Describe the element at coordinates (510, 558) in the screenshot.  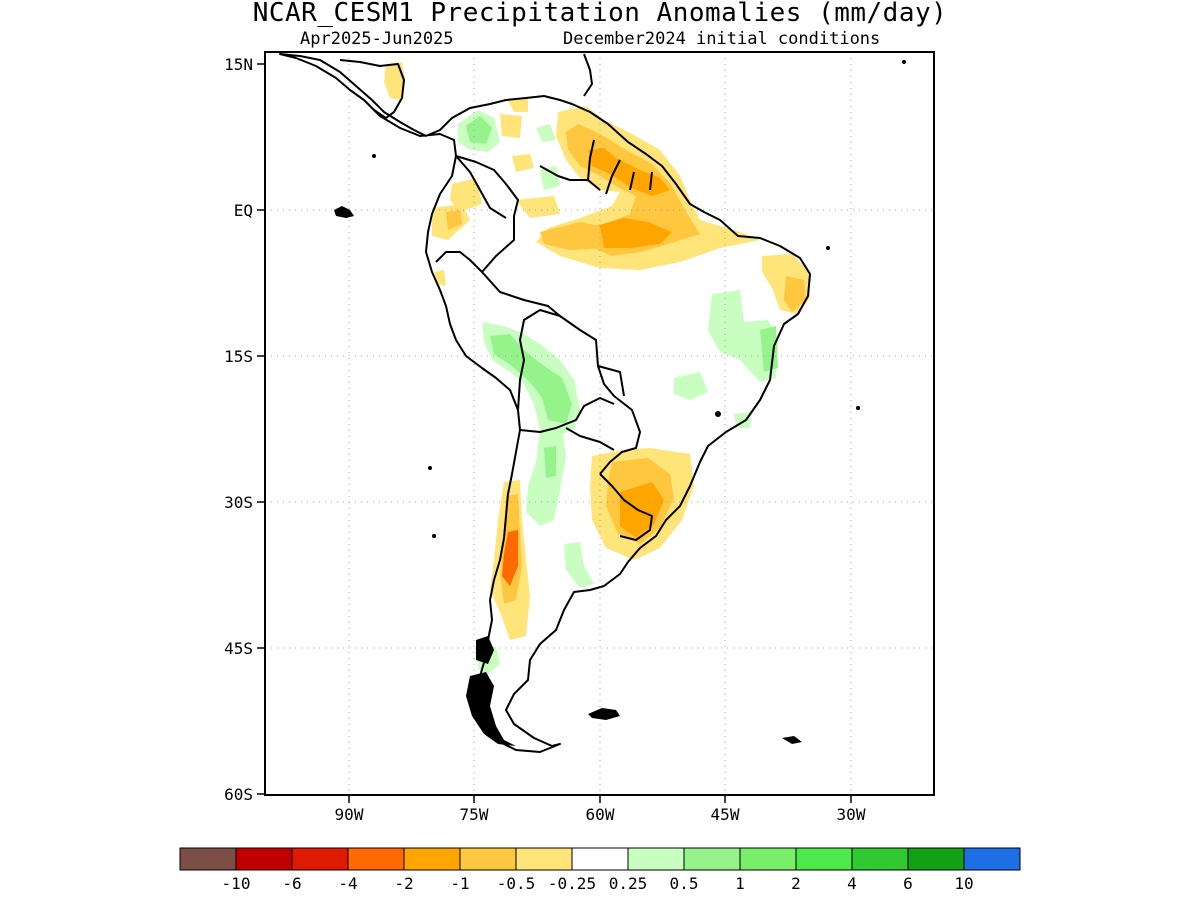
I see `anomaly-chile-dry-strong` at that location.